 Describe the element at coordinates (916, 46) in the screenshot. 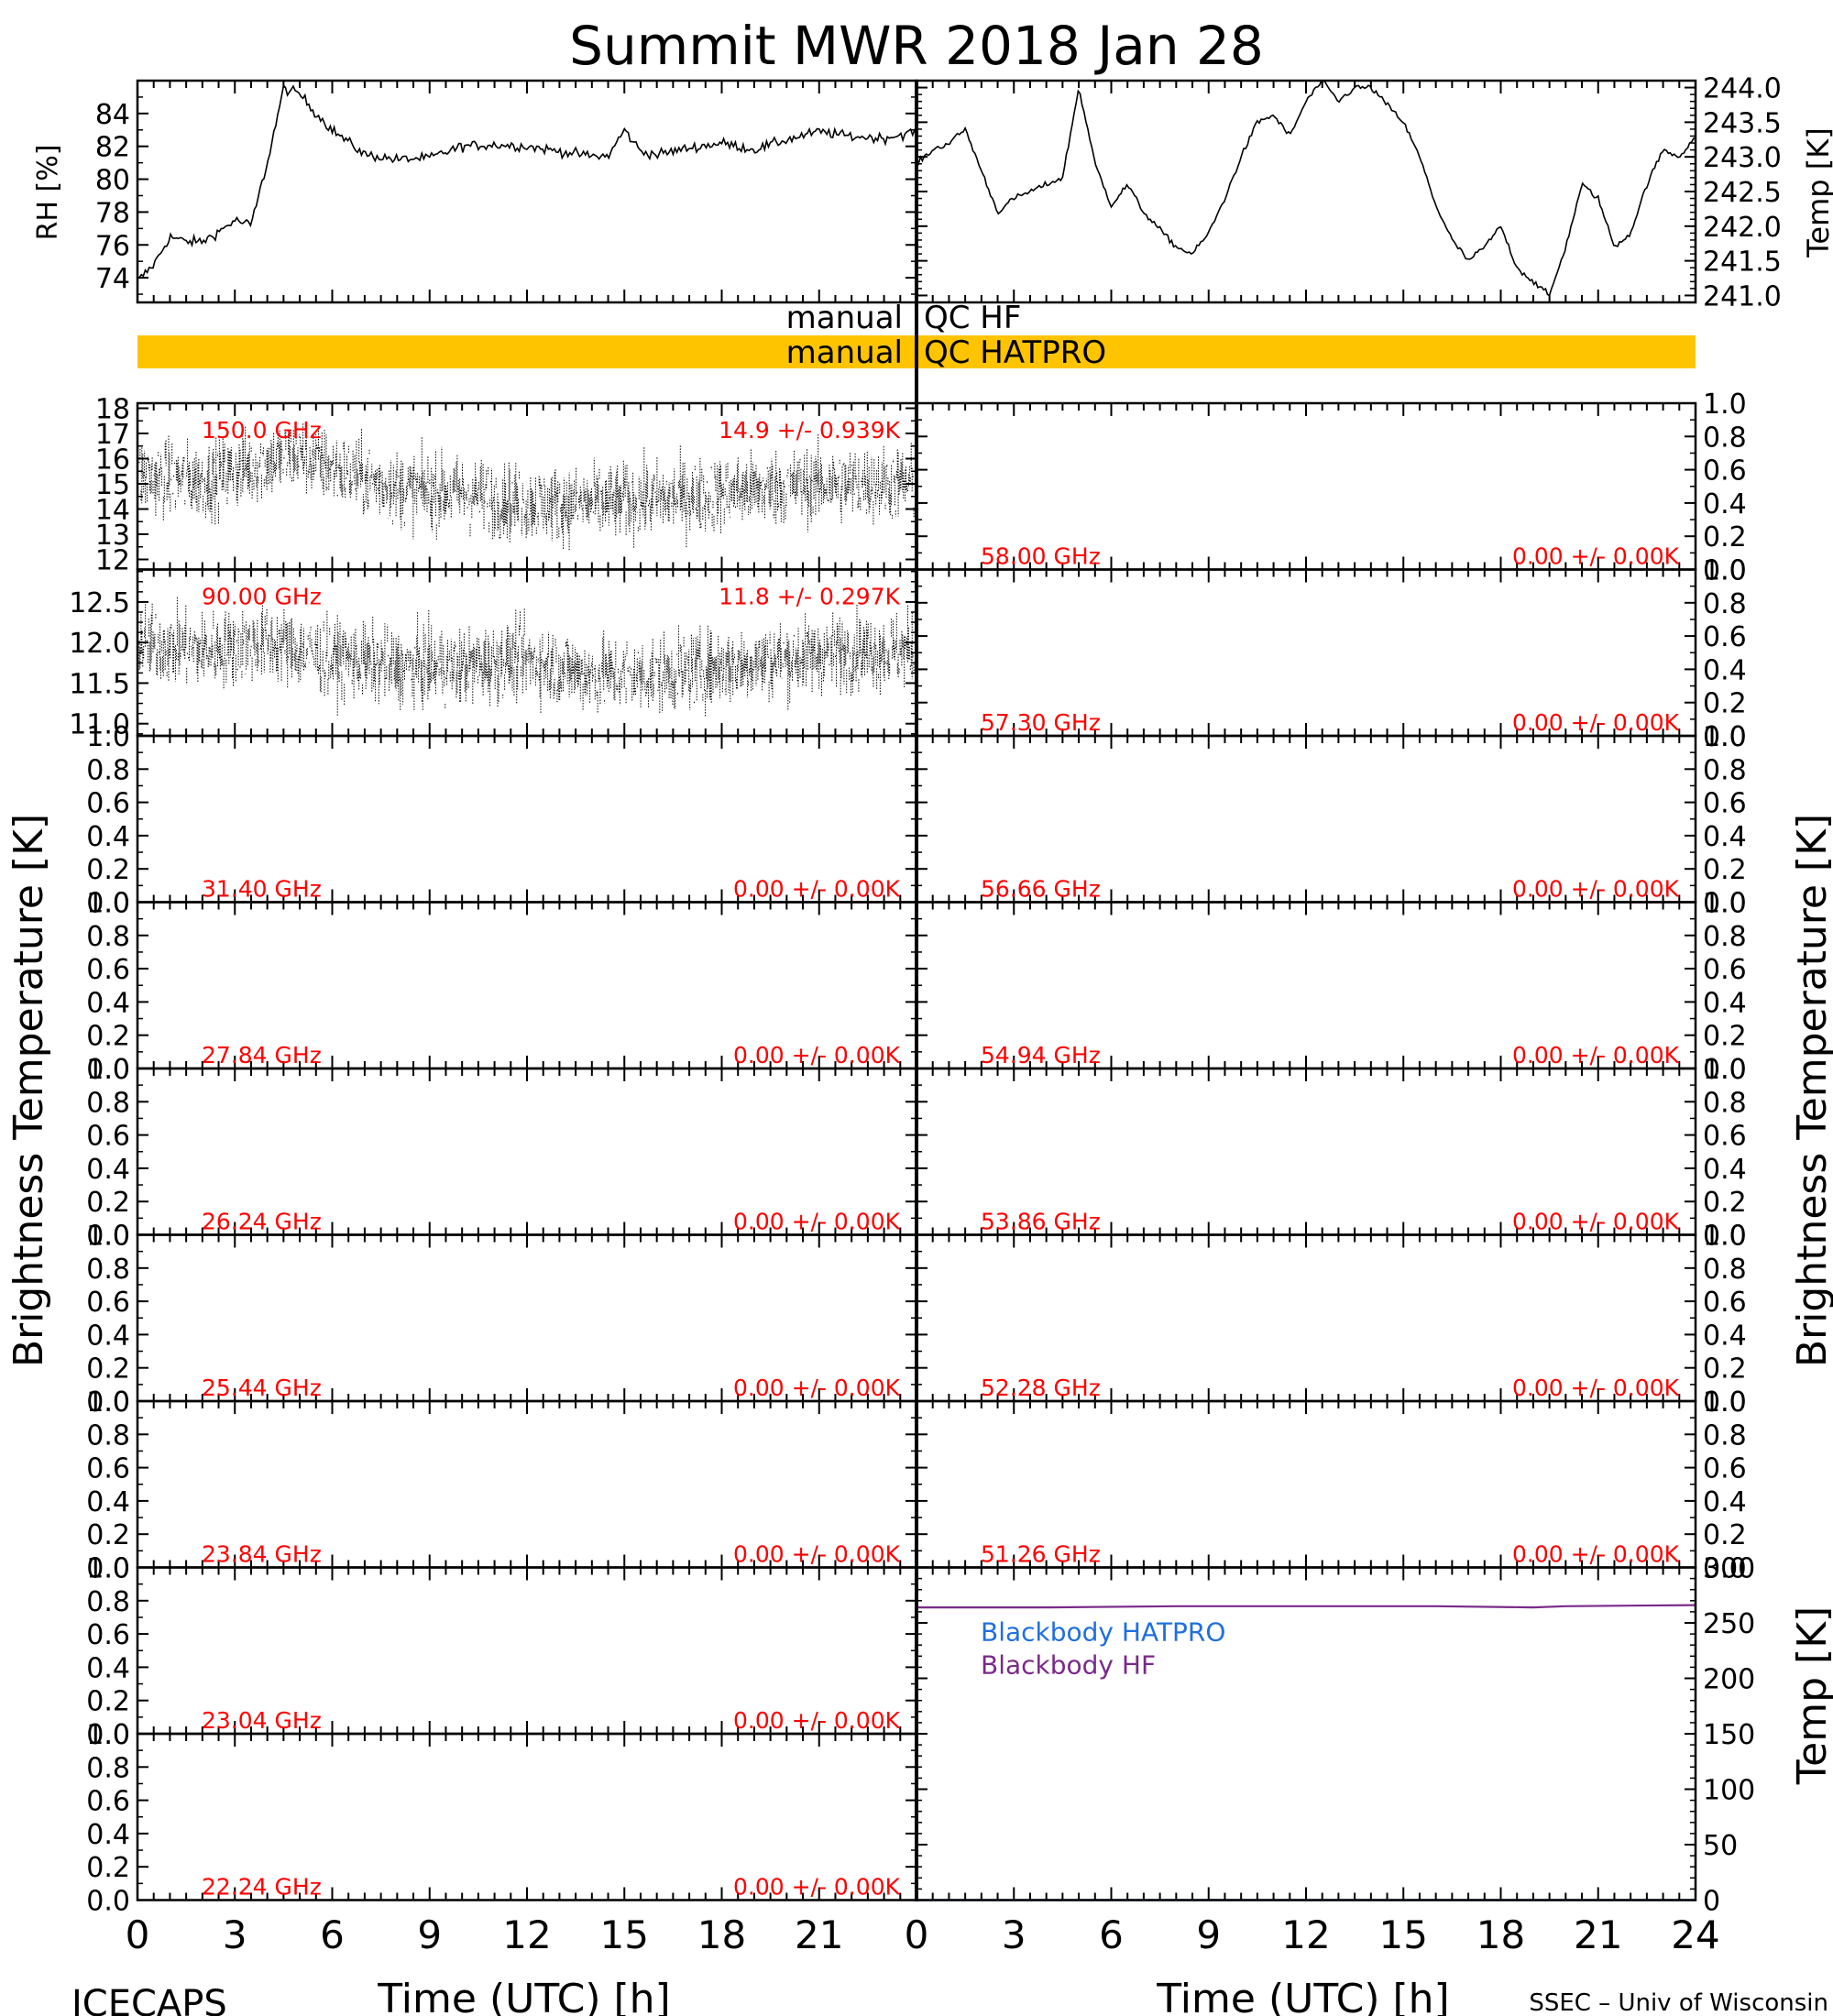

I see `chart-title: Summit MWR 2018 Jan 28` at that location.